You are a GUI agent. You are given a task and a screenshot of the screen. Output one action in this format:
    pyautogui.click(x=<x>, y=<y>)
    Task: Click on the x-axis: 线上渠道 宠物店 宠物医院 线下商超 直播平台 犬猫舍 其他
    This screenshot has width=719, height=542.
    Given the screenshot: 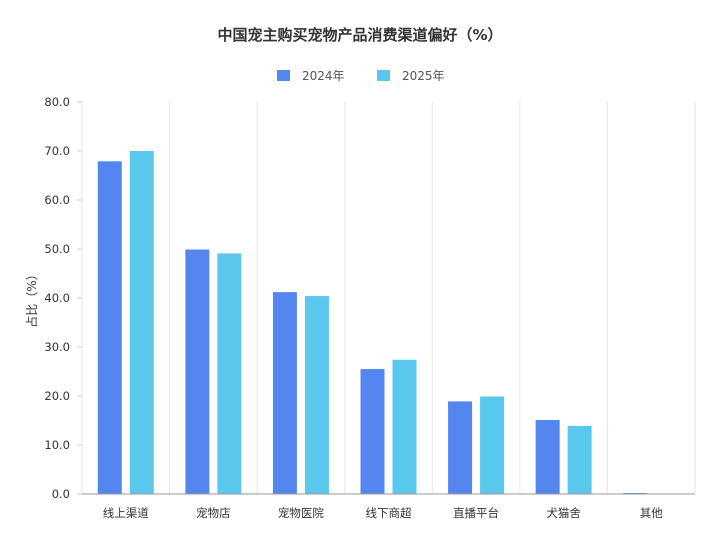 What is the action you would take?
    pyautogui.click(x=388, y=506)
    